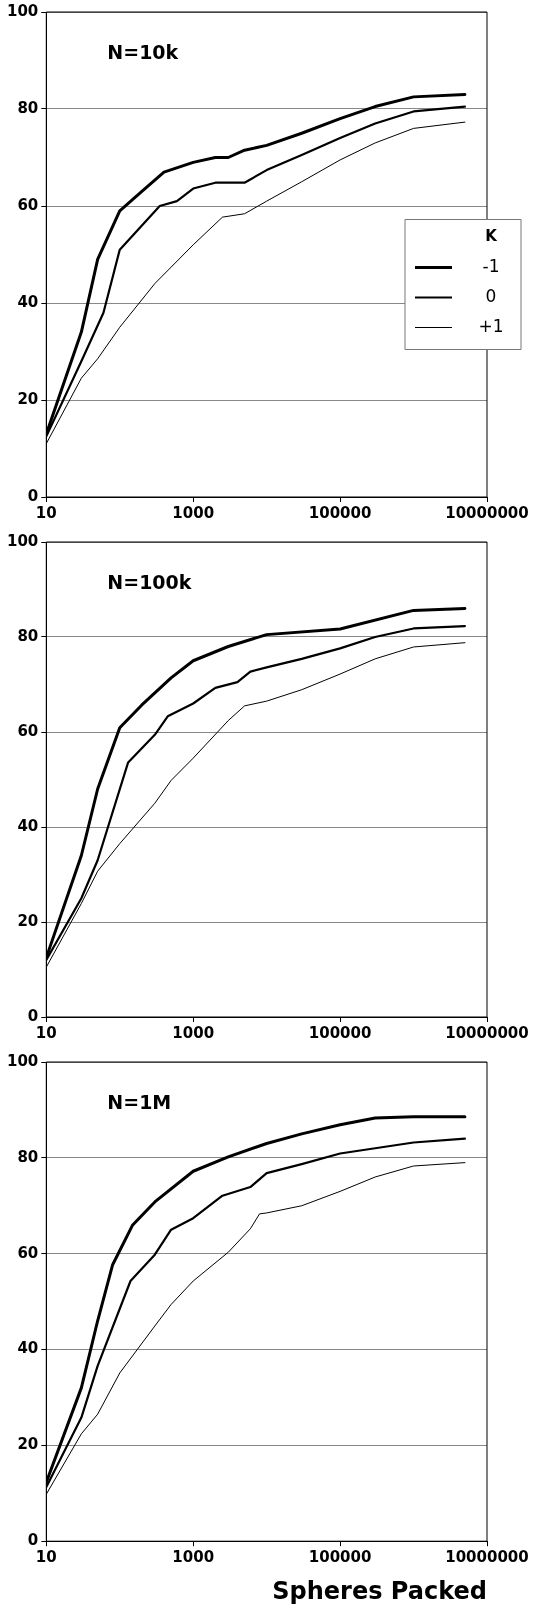 The image size is (541, 1615). What do you see at coordinates (149, 581) in the screenshot?
I see `text: N=100k` at bounding box center [149, 581].